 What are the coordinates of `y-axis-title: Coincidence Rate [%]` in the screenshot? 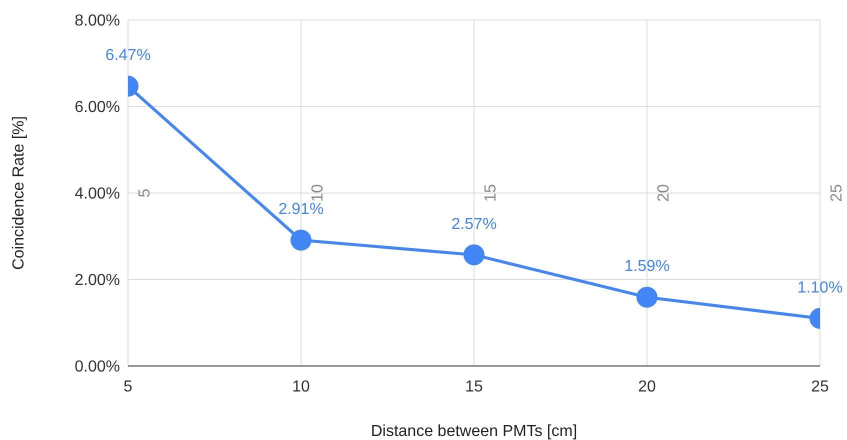 It's located at (19, 193).